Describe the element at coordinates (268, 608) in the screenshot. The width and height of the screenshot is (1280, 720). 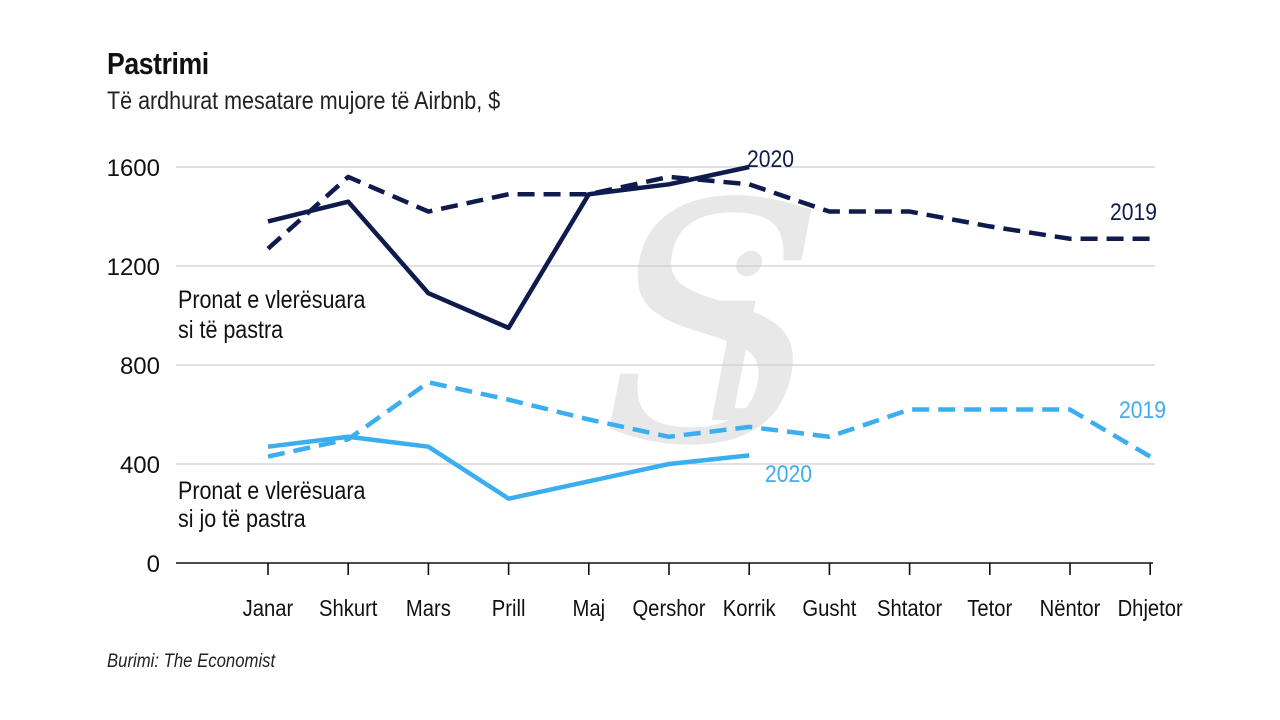
I see `x-tick-label: Janar` at that location.